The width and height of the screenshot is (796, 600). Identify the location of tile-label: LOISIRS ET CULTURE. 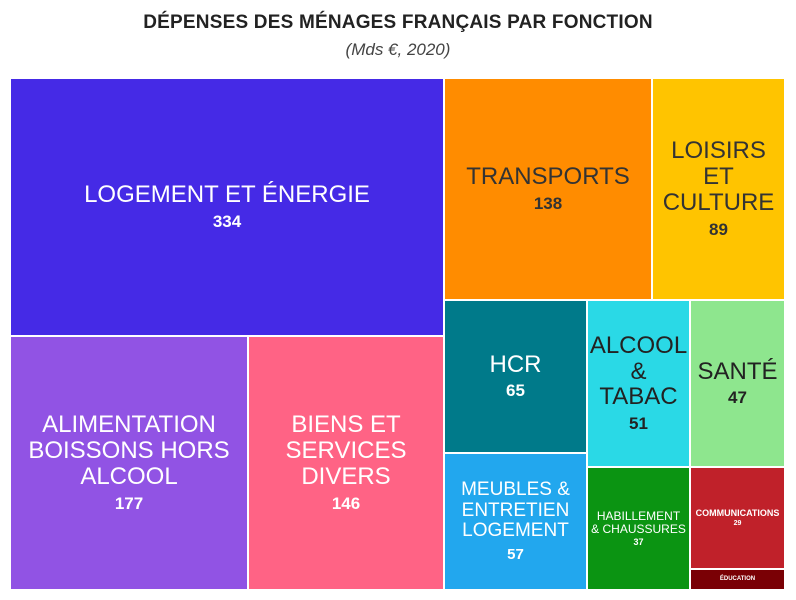
(718, 176).